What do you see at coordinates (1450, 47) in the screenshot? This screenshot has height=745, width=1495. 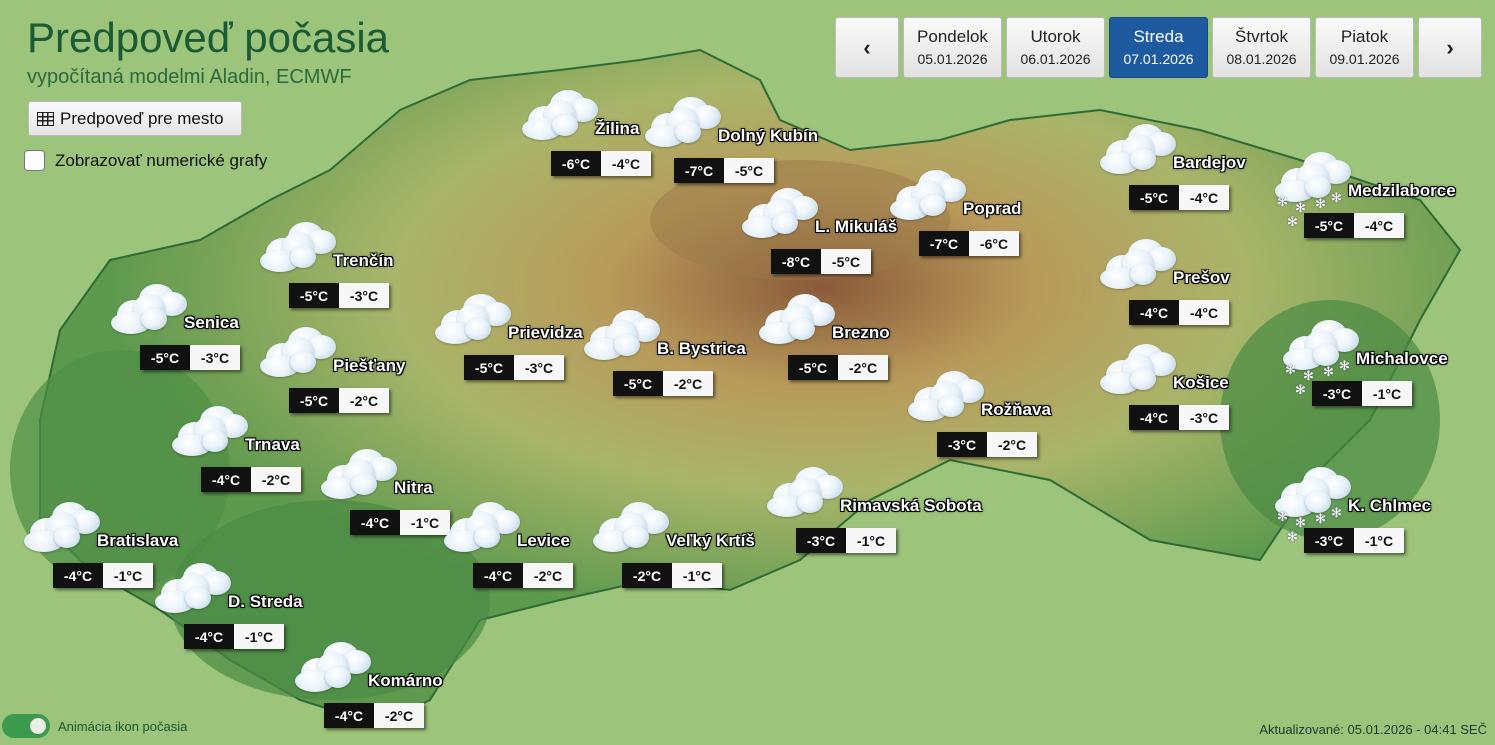 I see `next-day-button: ›` at bounding box center [1450, 47].